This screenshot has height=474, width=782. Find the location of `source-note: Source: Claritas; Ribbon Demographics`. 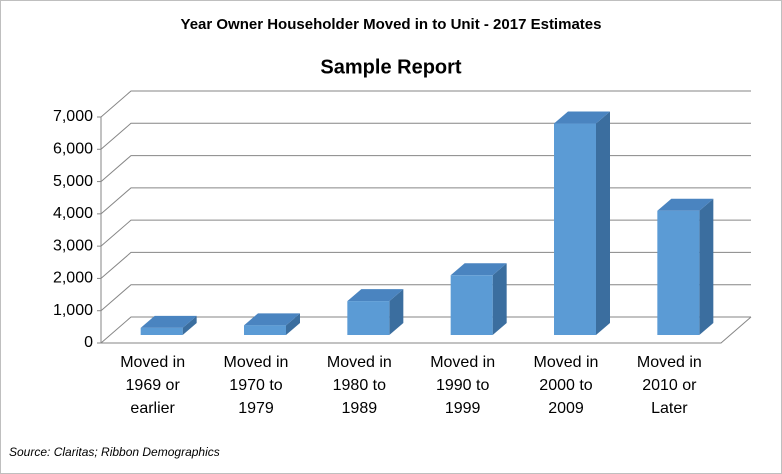

source-note: Source: Claritas; Ribbon Demographics is located at coordinates (114, 452).